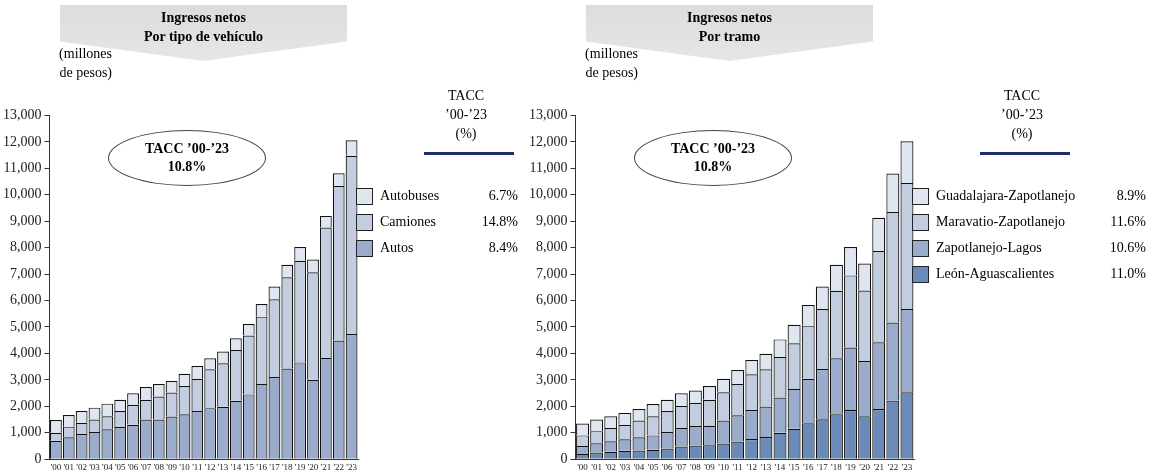 The height and width of the screenshot is (476, 1157). I want to click on text: 6.7%, so click(502, 196).